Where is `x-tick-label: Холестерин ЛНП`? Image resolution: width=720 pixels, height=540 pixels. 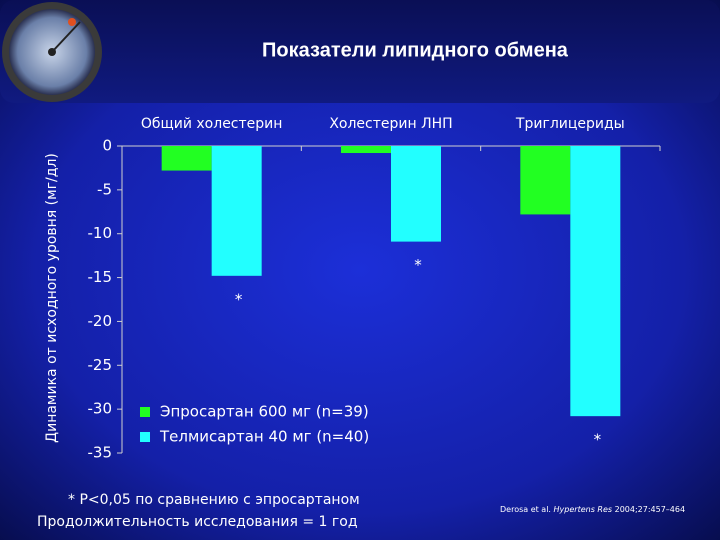 x-tick-label: Холестерин ЛНП is located at coordinates (390, 124).